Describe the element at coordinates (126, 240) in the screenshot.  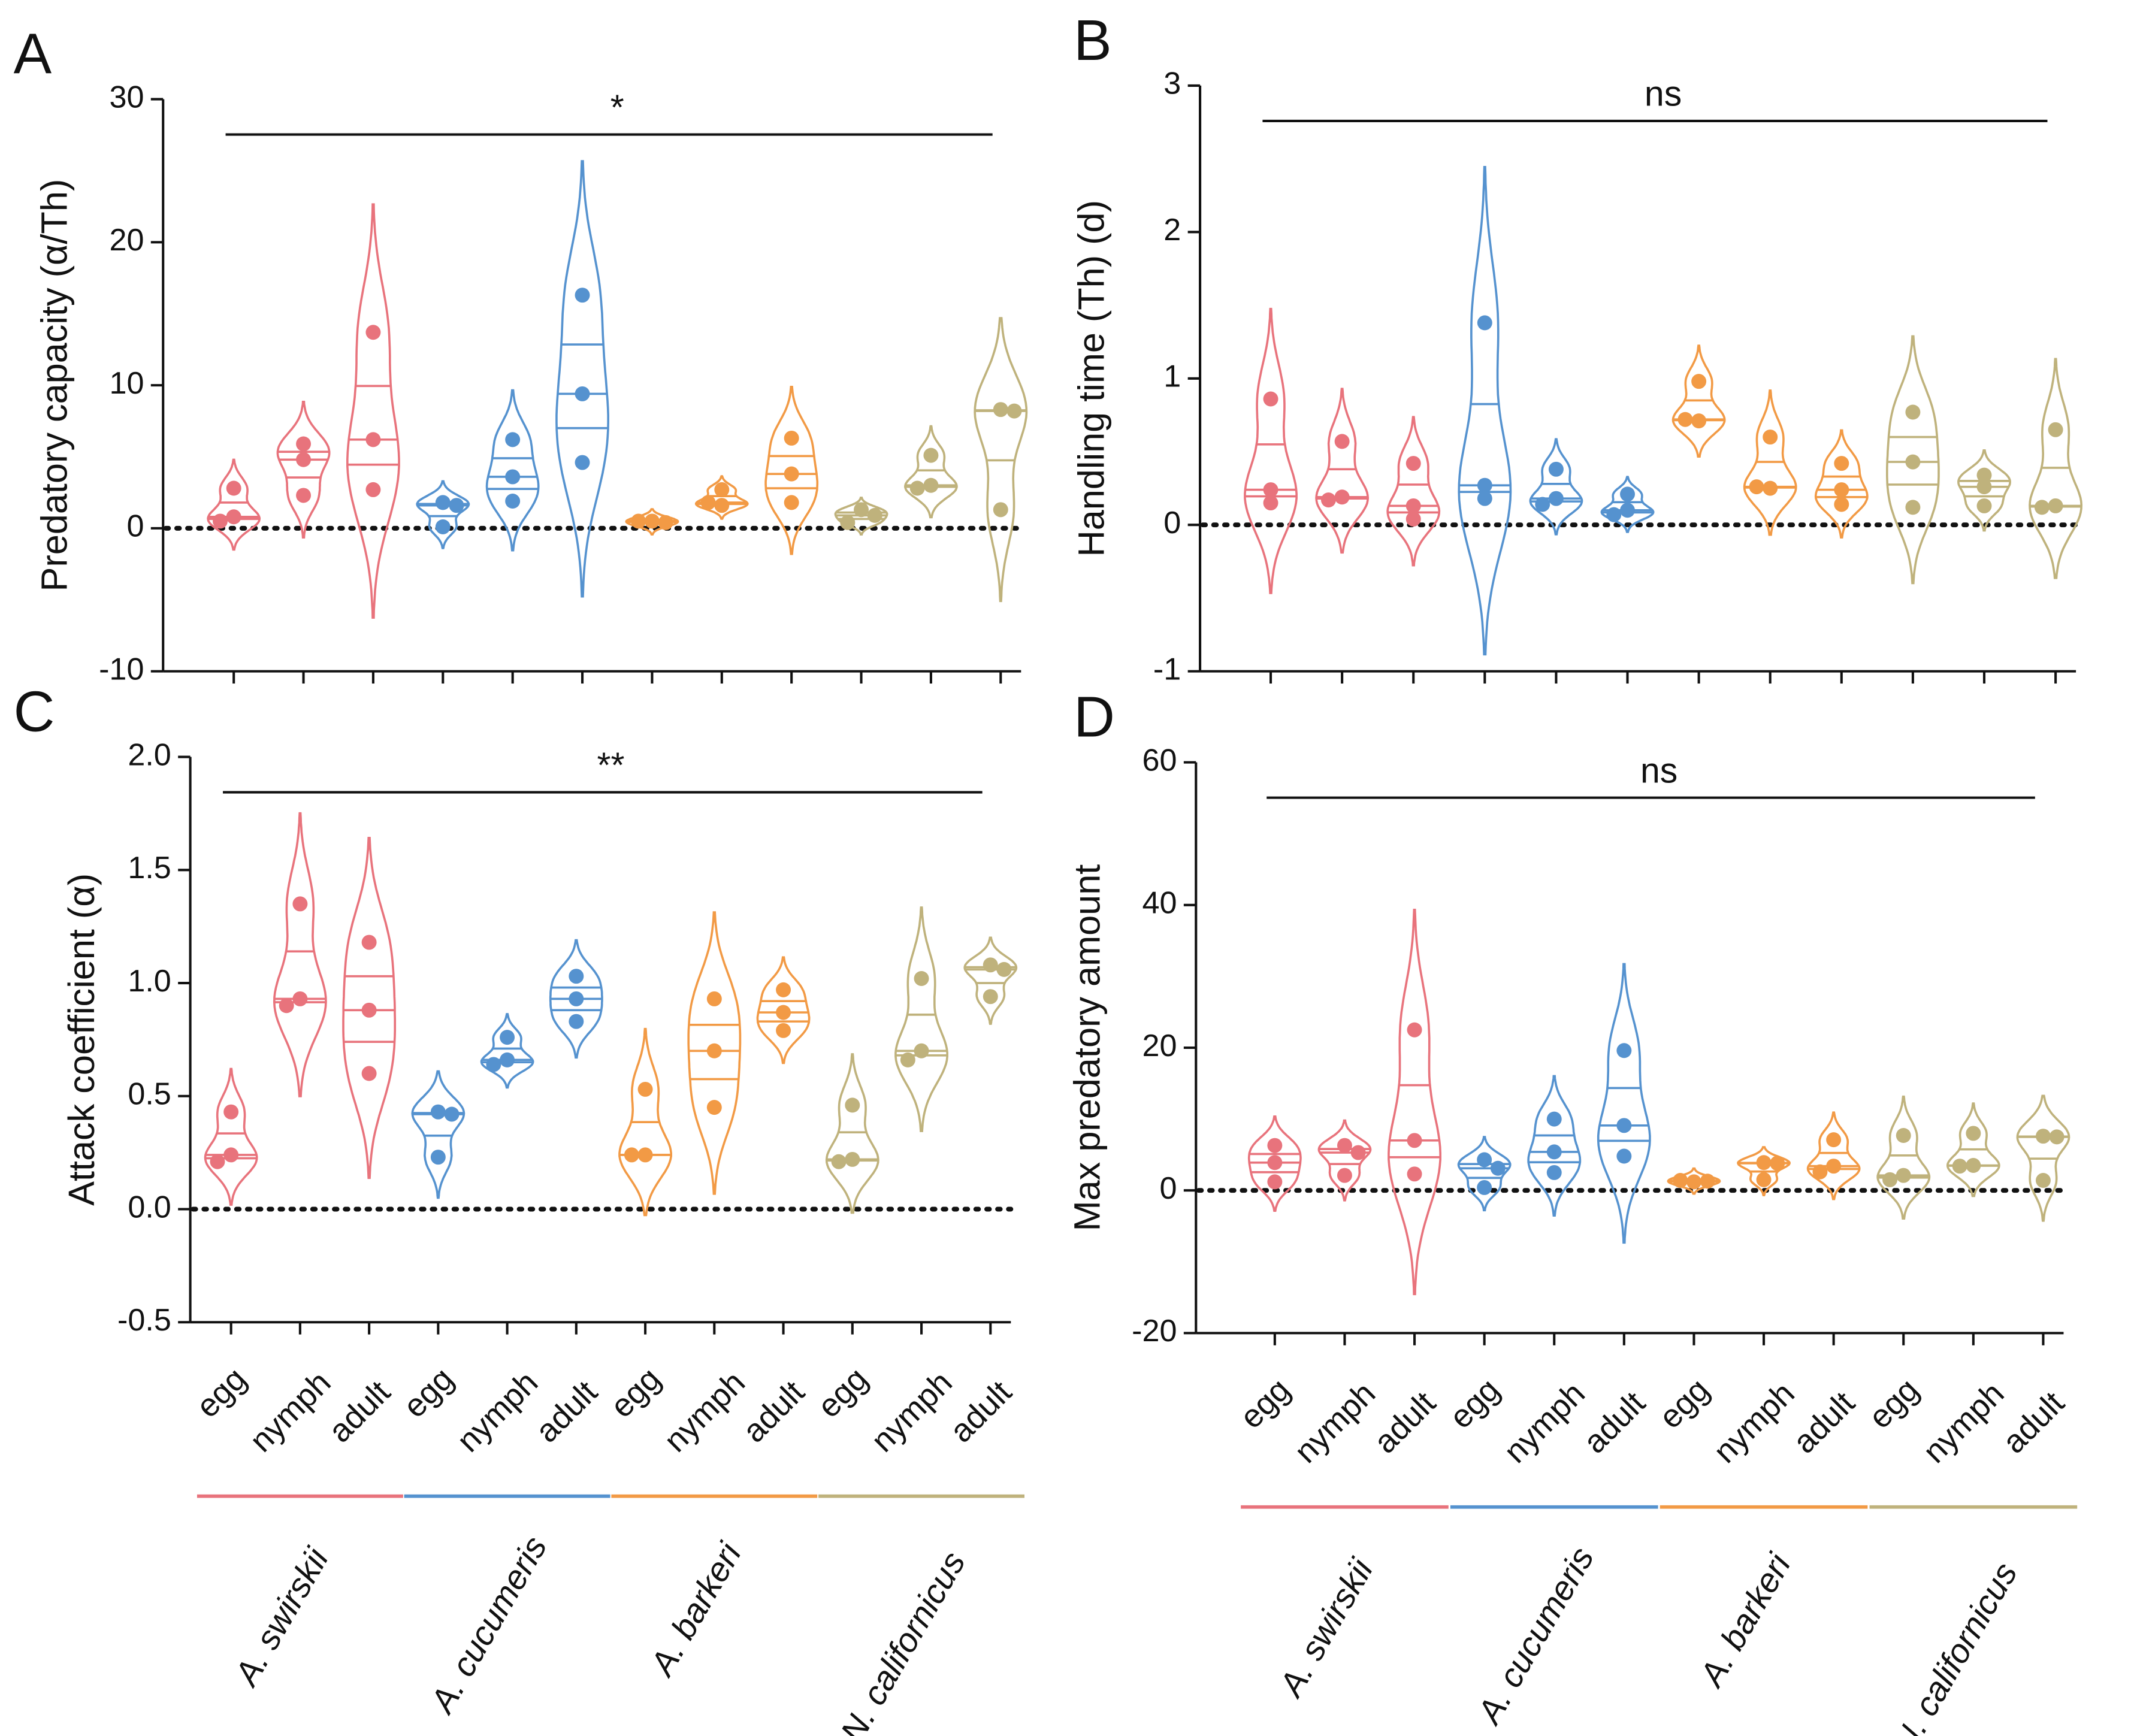
I see `y-tick-label: 20` at that location.